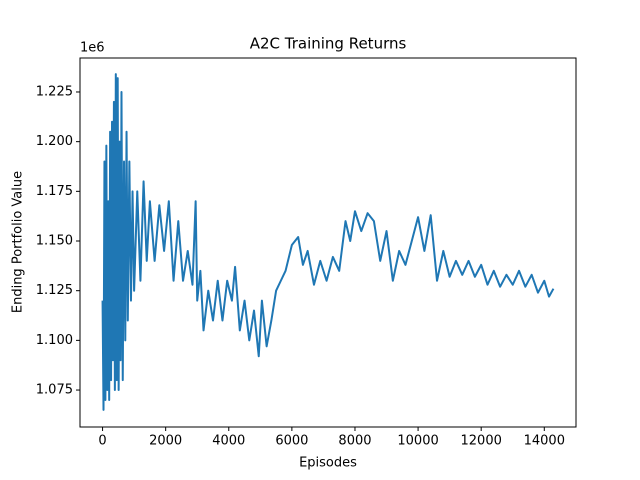 This screenshot has width=640, height=480. I want to click on y-tick-label: 1.225, so click(54, 91).